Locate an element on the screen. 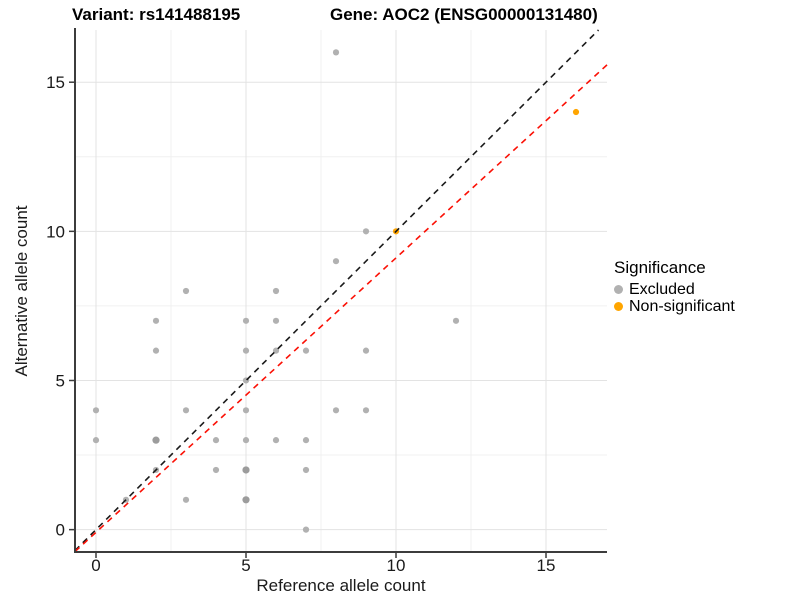  x-tick-label: 15 is located at coordinates (546, 565).